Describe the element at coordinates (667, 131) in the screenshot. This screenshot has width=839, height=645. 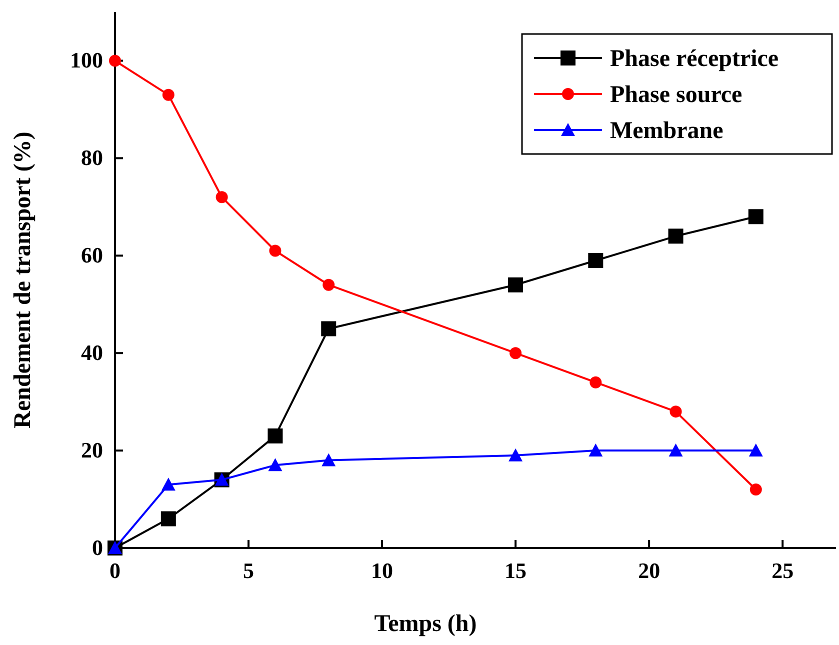
I see `legend-label: Membrane` at that location.